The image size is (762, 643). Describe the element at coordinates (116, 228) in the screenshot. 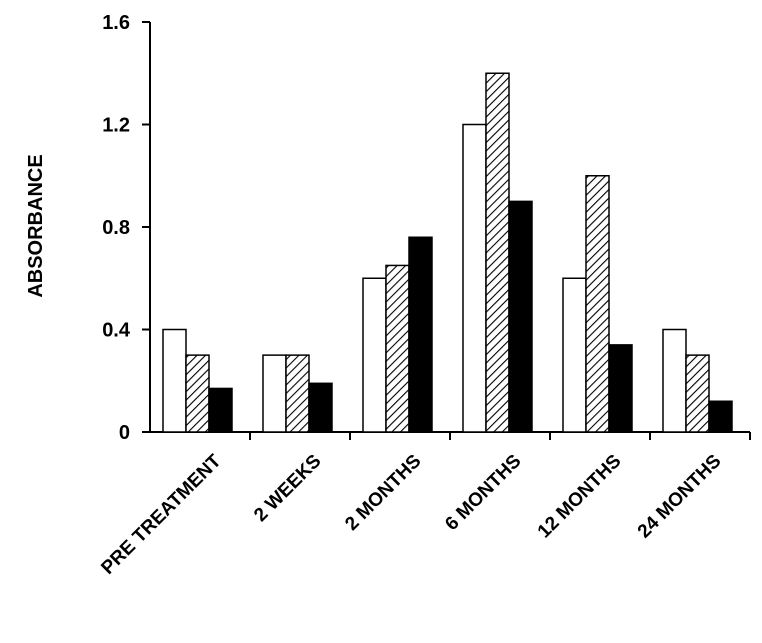

I see `y-tick-label: 0.8` at that location.